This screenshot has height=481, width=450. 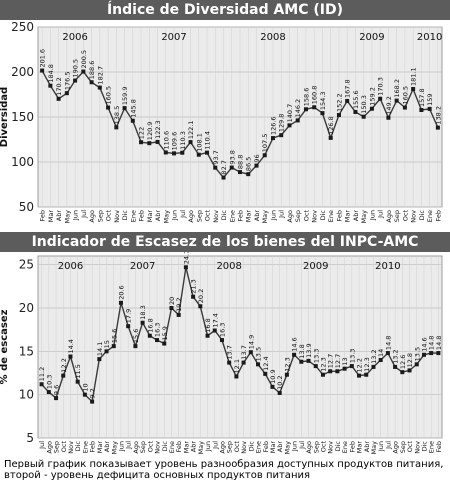 I want to click on y-tick-label: 250, so click(x=22, y=27).